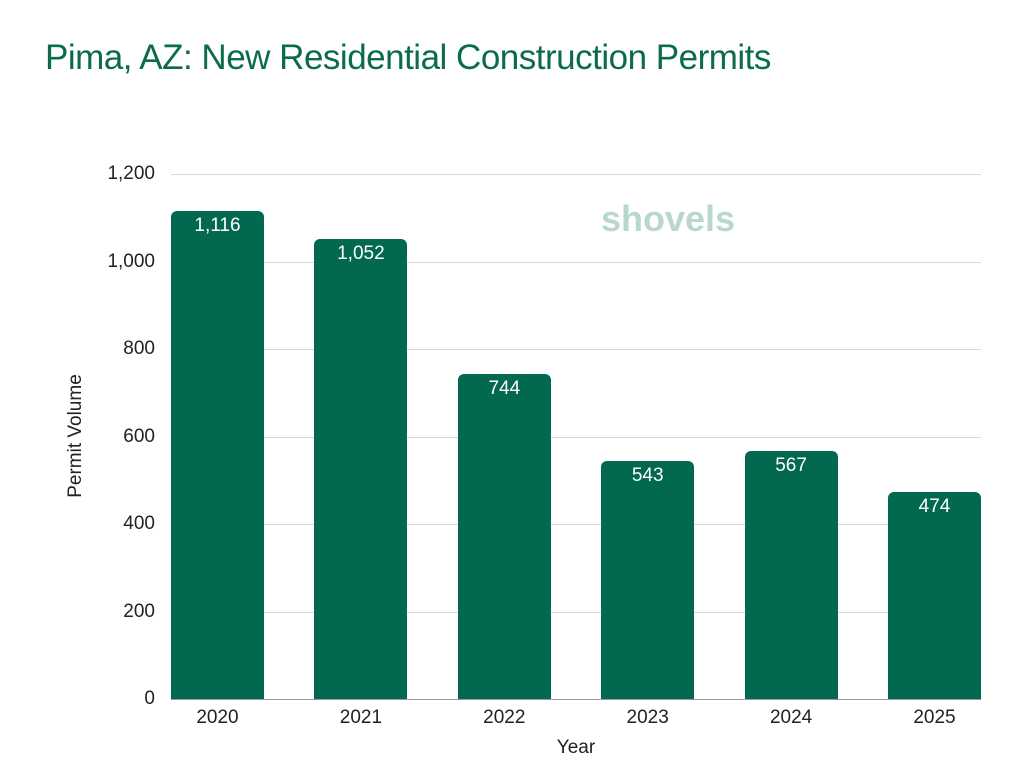 The image size is (1024, 768). What do you see at coordinates (361, 468) in the screenshot?
I see `bar-2021: 1,052` at bounding box center [361, 468].